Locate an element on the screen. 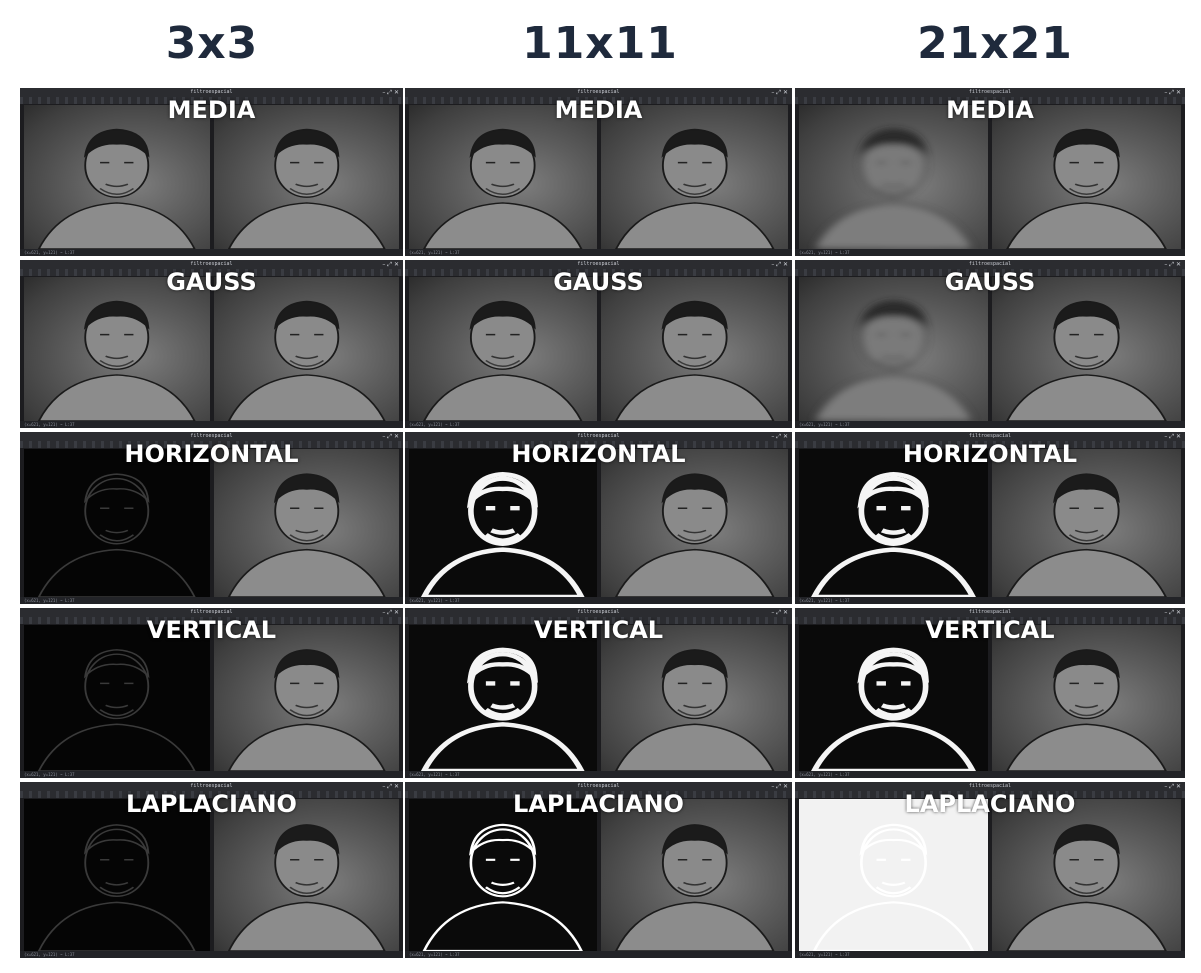  column-heading-21x21: 21x21 is located at coordinates (995, 43).